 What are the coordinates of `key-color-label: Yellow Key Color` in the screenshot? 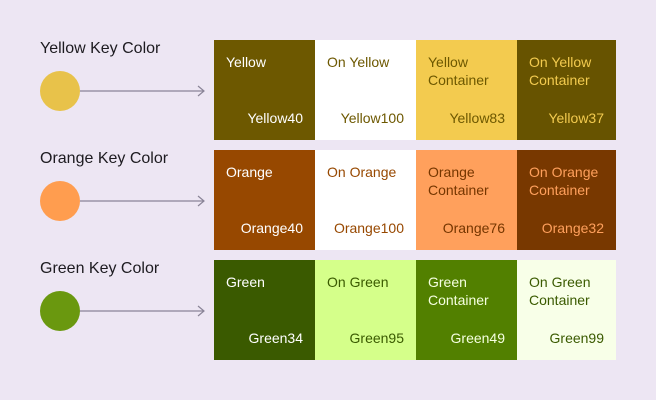 It's located at (100, 48).